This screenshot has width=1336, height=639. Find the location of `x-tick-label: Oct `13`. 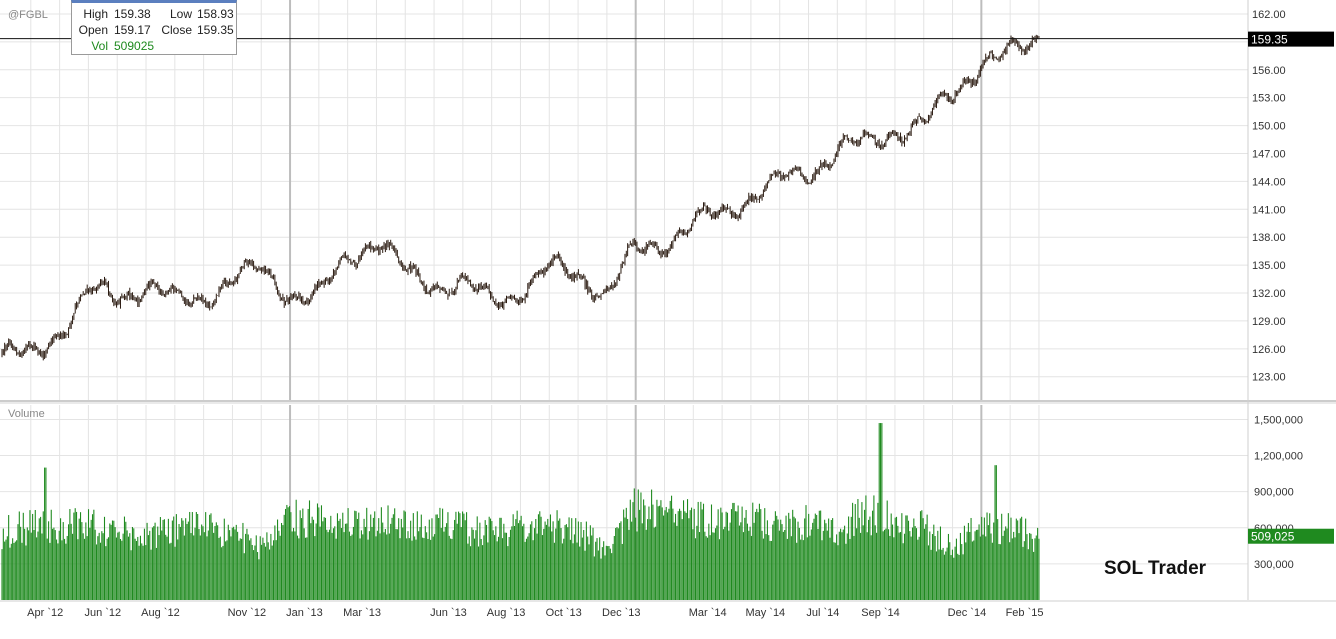

x-tick-label: Oct `13 is located at coordinates (564, 613).